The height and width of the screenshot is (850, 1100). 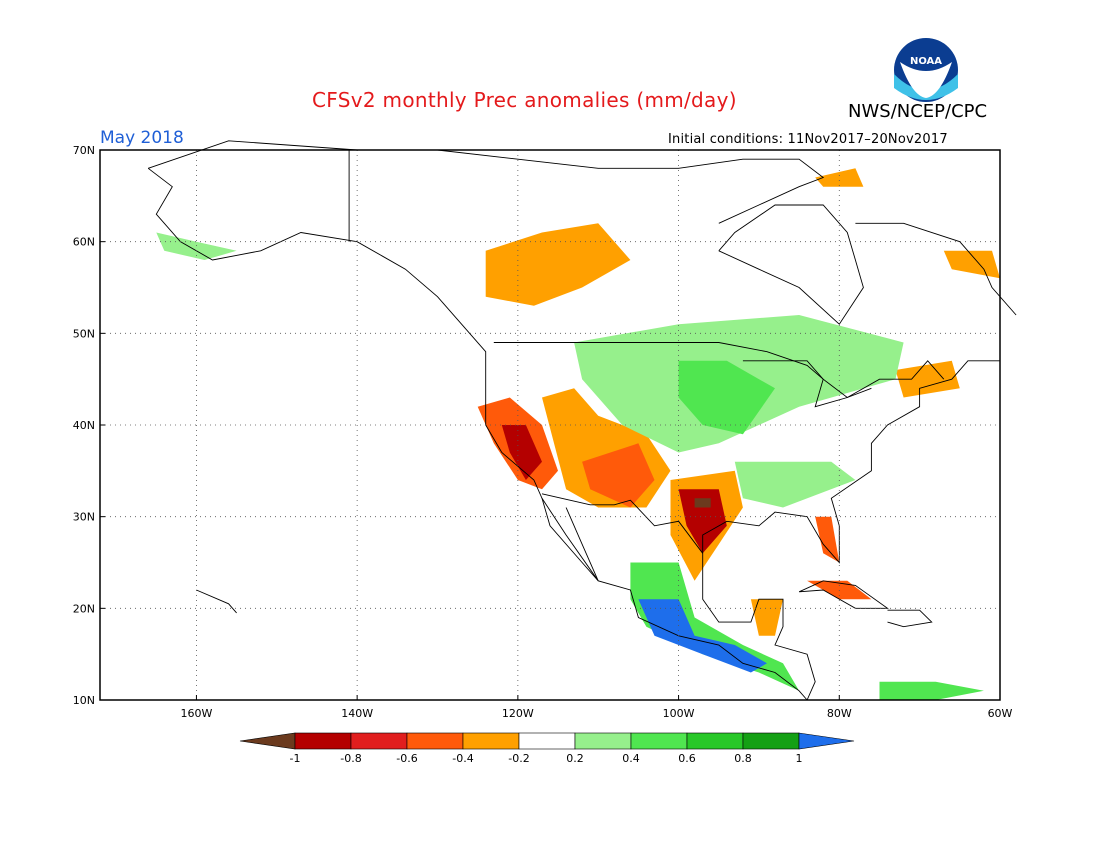 I want to click on anomaly-region-northeast-dry, so click(x=927, y=379).